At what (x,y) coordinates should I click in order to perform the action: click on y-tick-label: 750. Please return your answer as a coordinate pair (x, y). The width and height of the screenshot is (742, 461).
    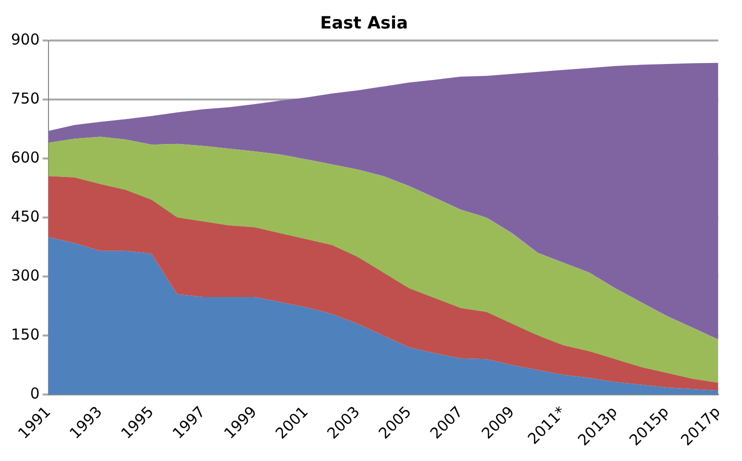
    Looking at the image, I should click on (25, 98).